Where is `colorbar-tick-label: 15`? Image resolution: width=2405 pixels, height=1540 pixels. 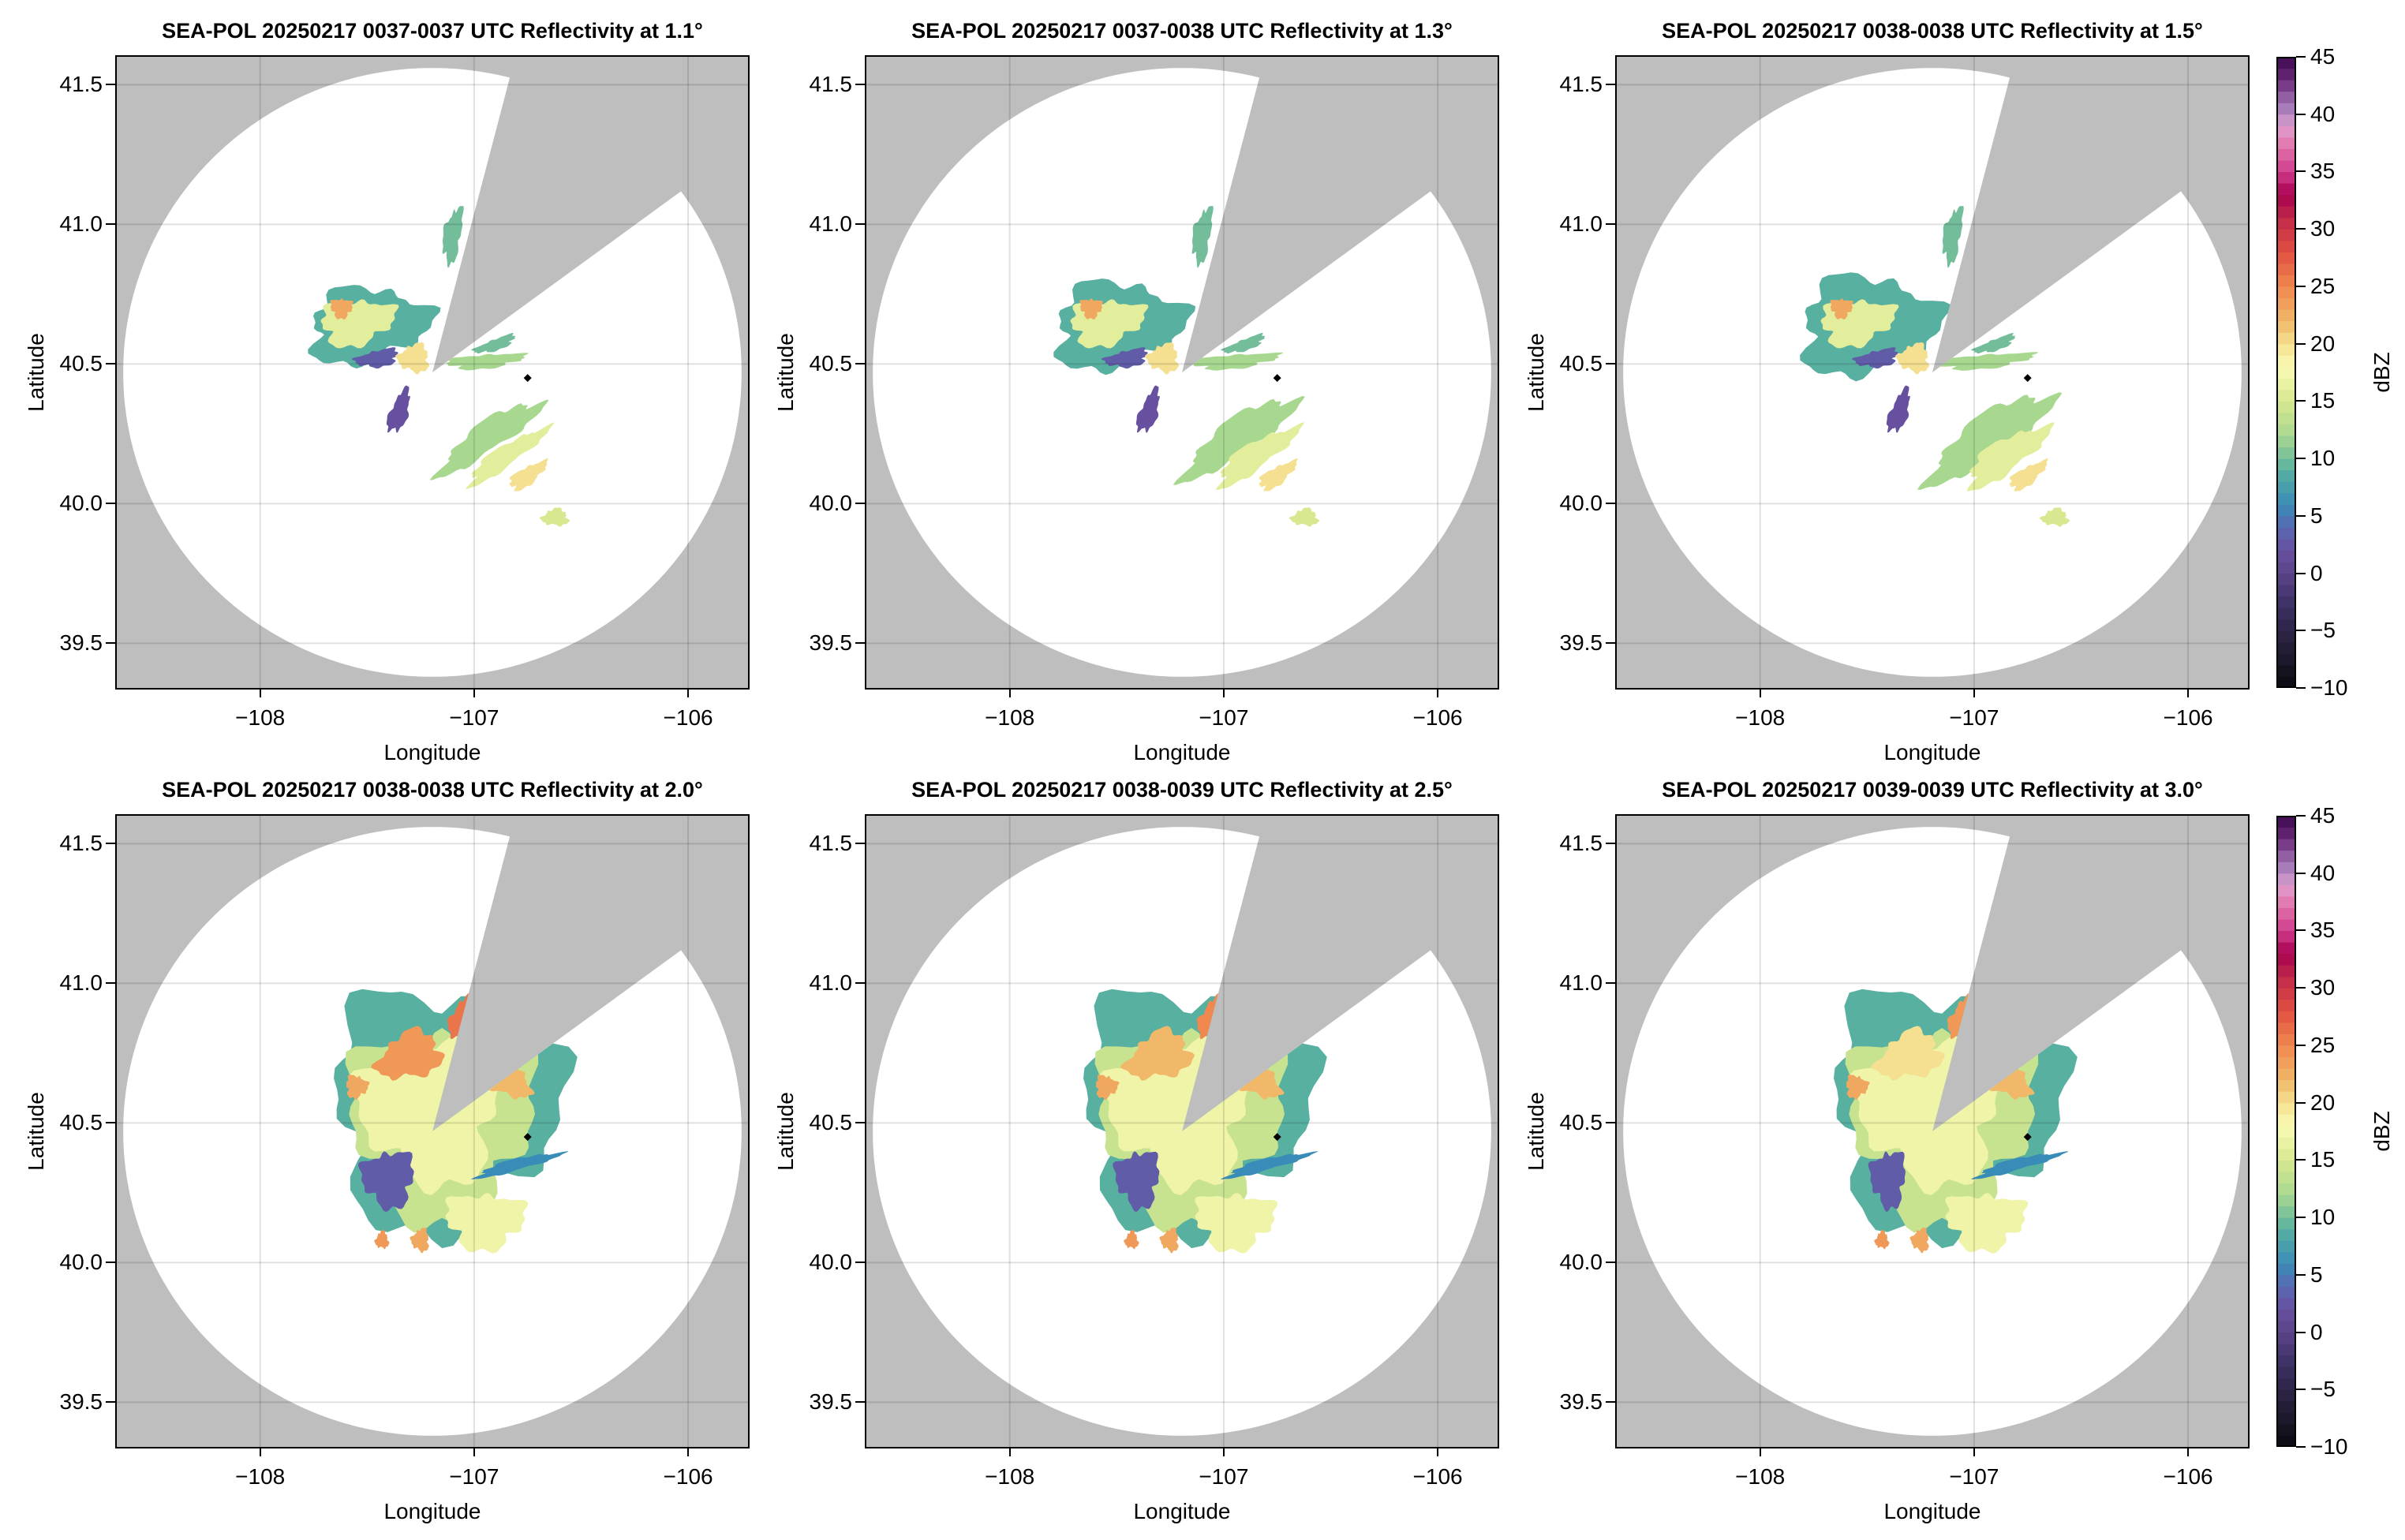 colorbar-tick-label: 15 is located at coordinates (2323, 400).